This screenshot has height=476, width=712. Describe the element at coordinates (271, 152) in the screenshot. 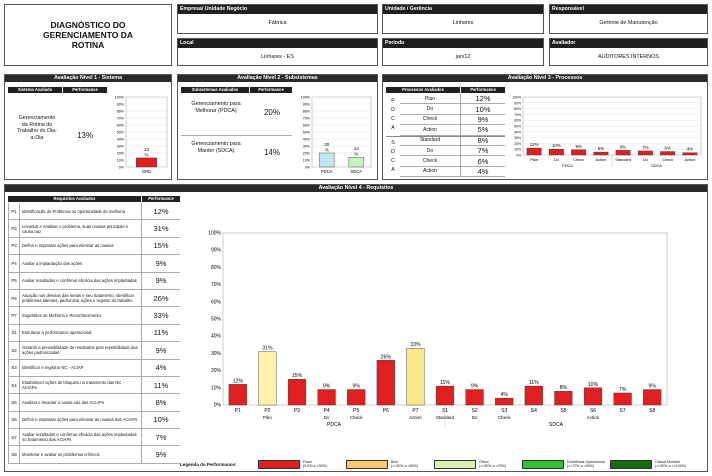

I see `nivel2-row2-value: 14%` at that location.